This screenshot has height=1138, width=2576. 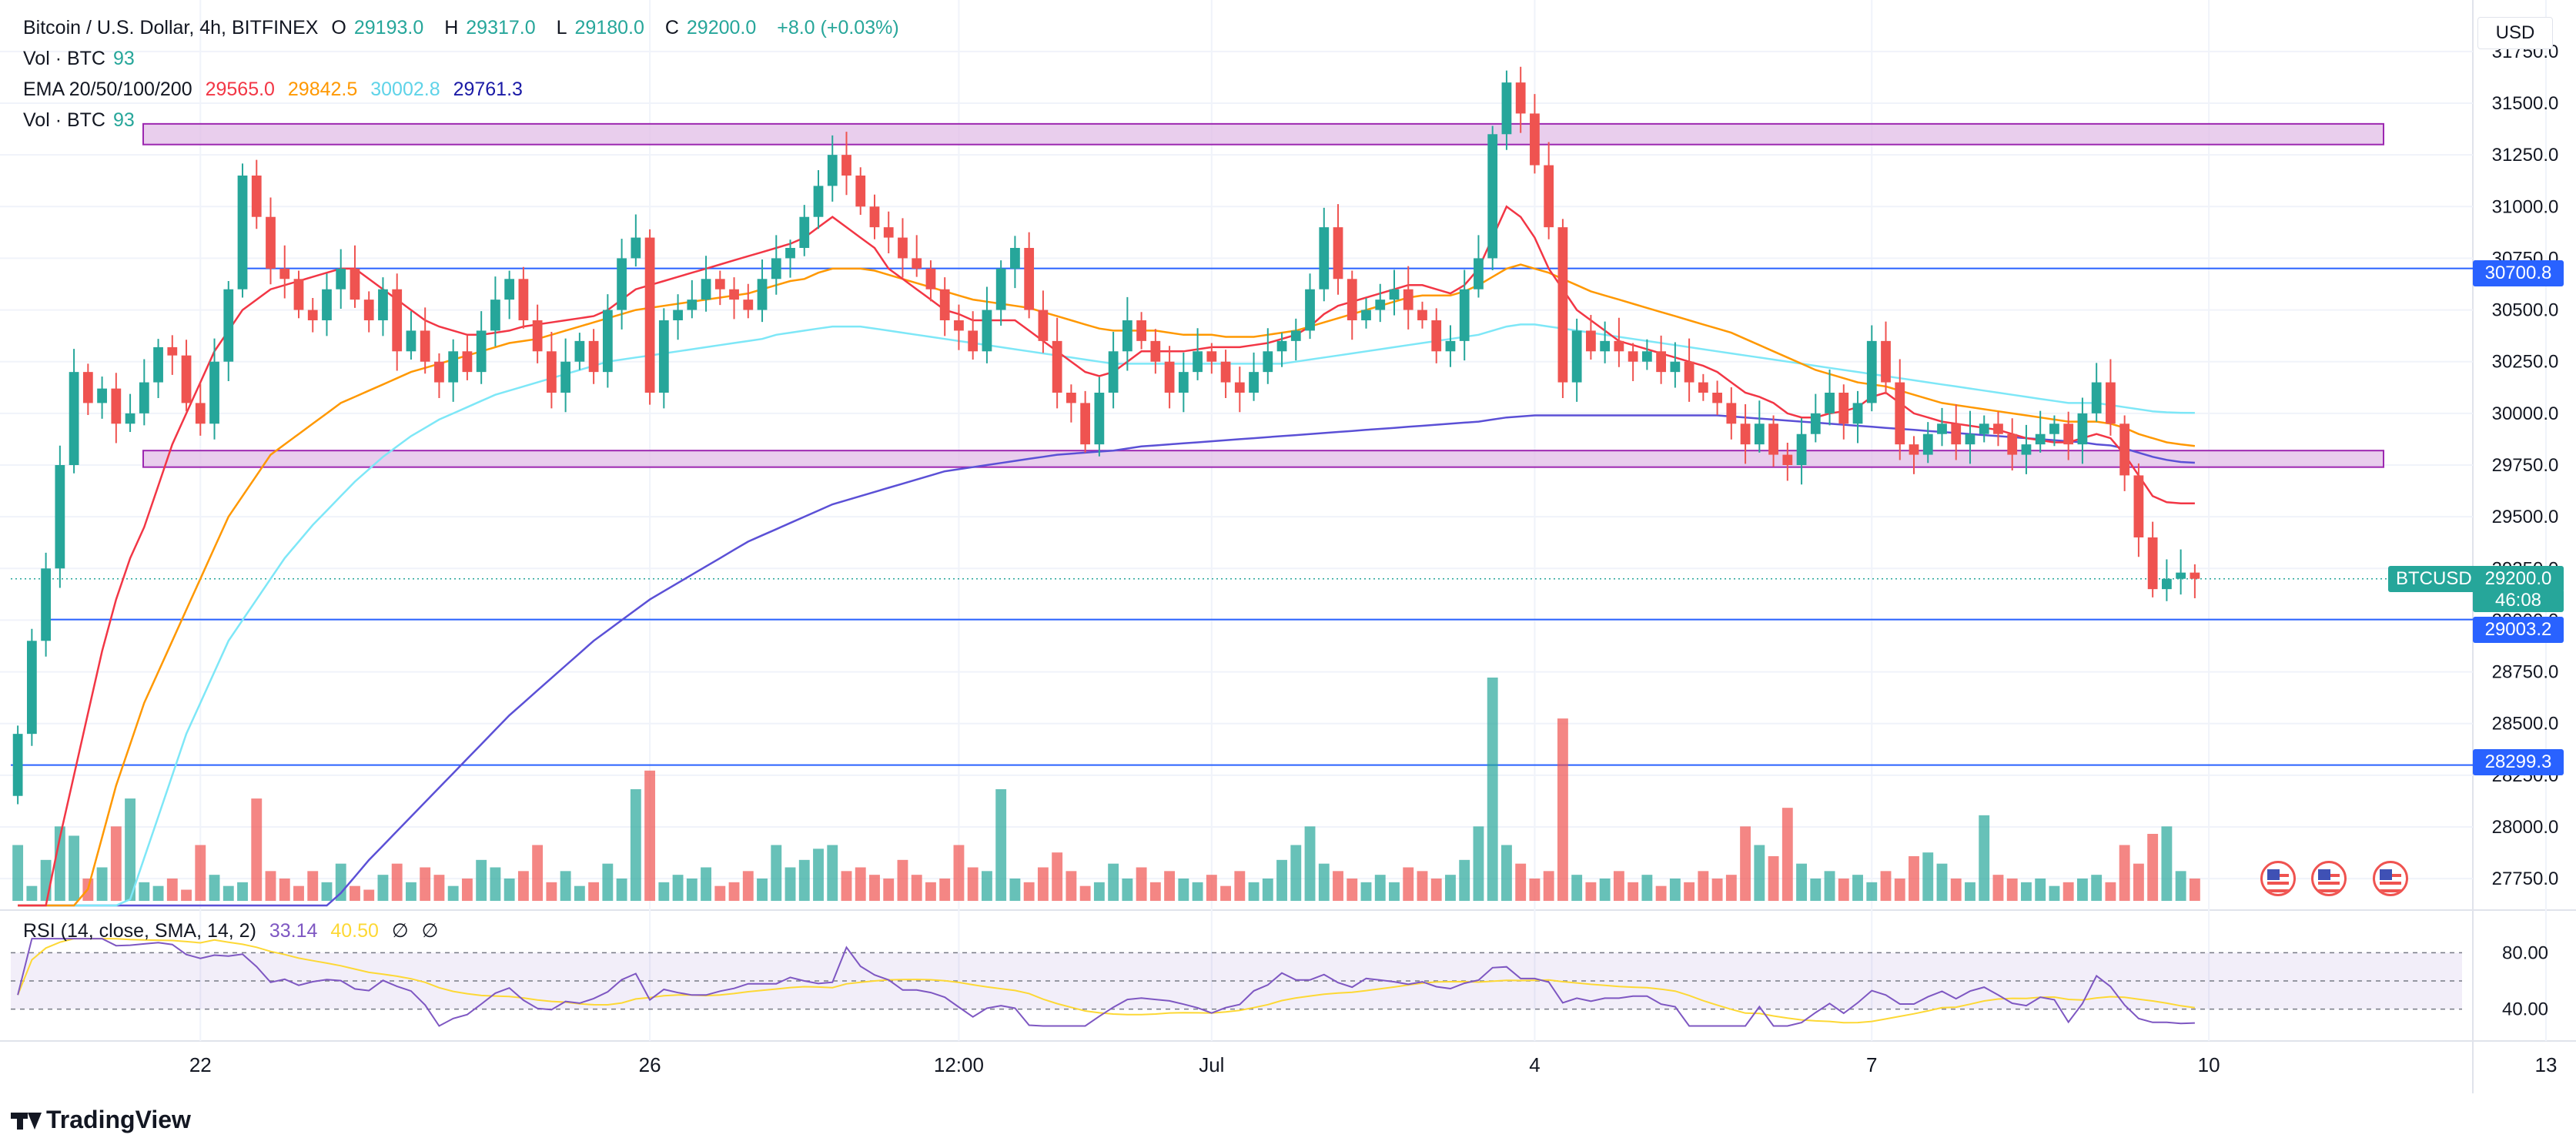 I want to click on currency-button: USD, so click(x=2515, y=33).